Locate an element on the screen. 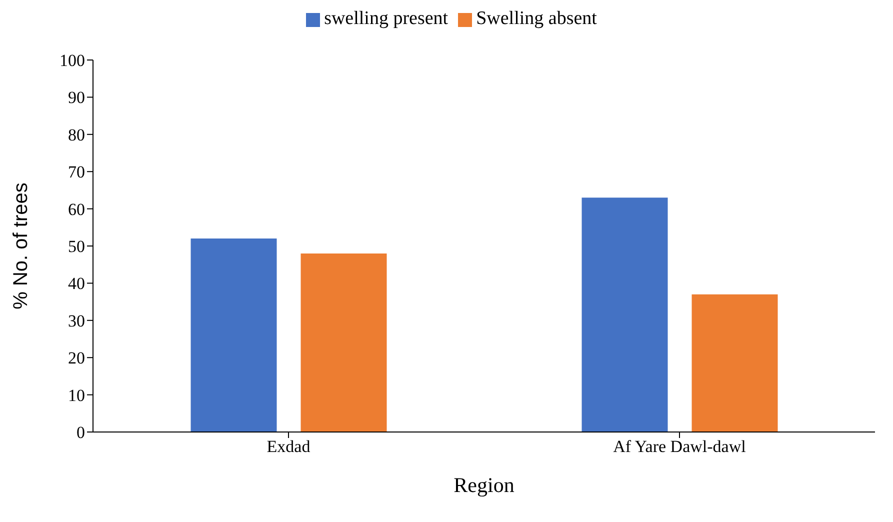 The width and height of the screenshot is (893, 522). y-tick-label: 80 is located at coordinates (76, 134).